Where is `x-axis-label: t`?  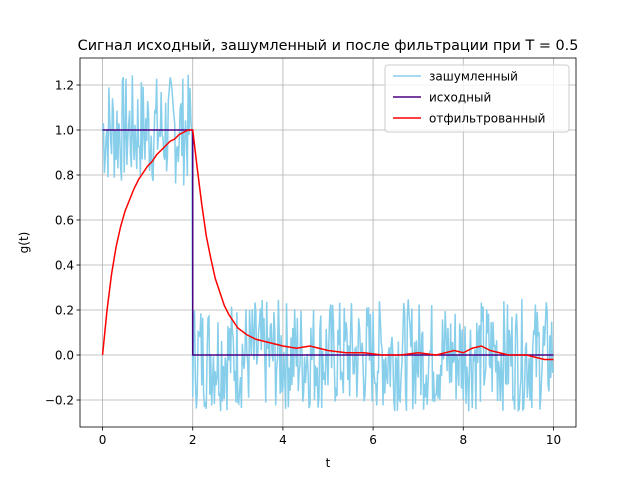
x-axis-label: t is located at coordinates (328, 463).